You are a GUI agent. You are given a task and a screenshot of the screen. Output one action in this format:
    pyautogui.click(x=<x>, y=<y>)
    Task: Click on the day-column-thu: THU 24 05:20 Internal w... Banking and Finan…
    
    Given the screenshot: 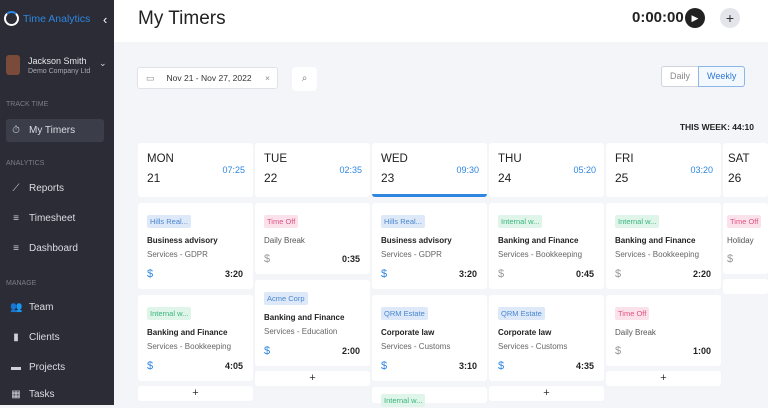 What is the action you would take?
    pyautogui.click(x=546, y=272)
    